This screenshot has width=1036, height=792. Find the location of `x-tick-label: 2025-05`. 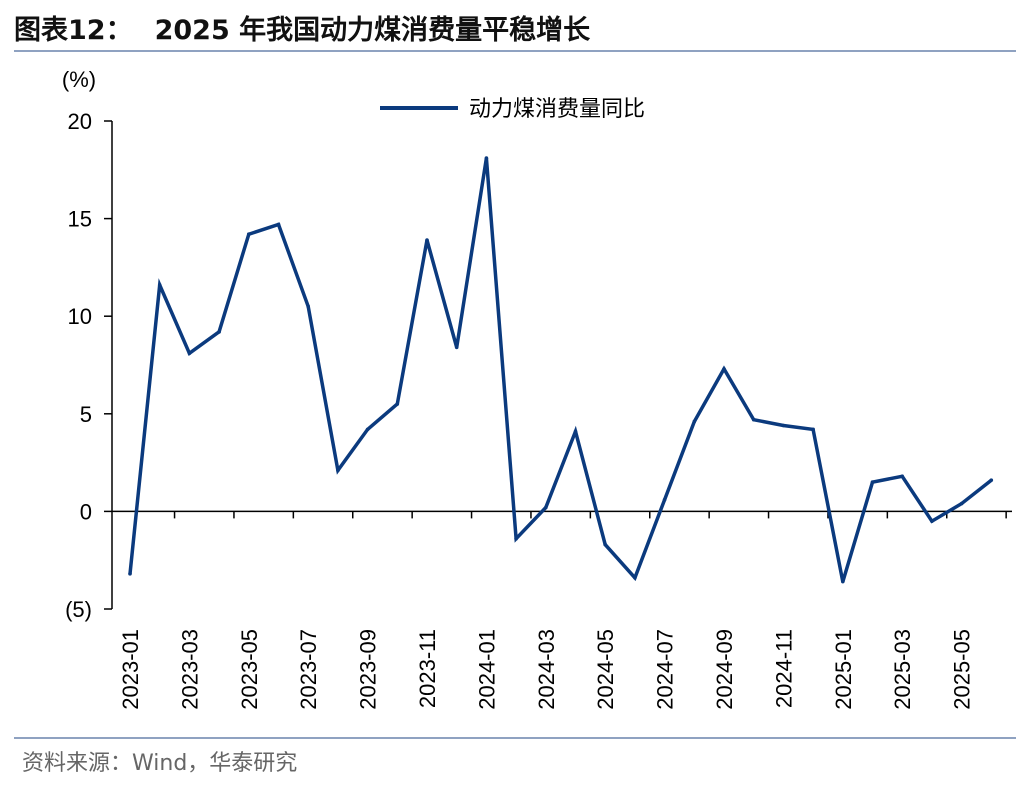

x-tick-label: 2025-05 is located at coordinates (962, 669).